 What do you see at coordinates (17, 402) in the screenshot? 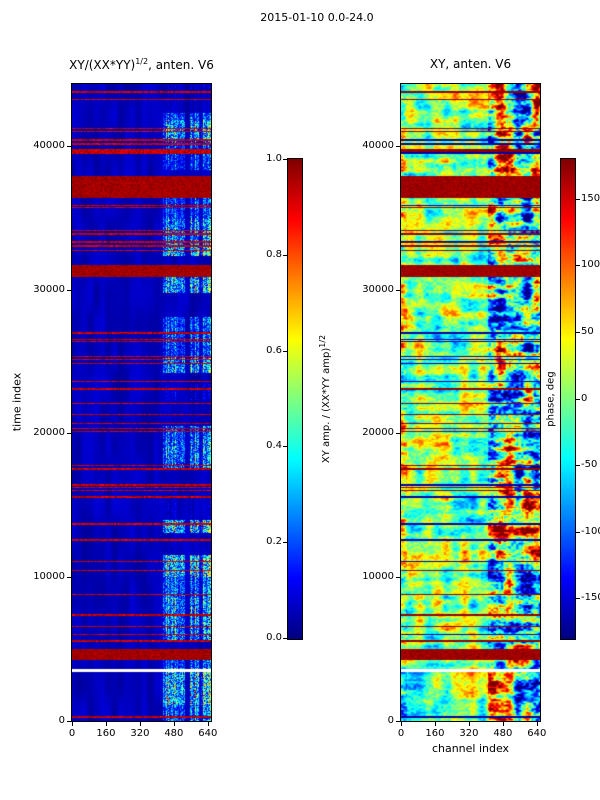
I see `time-axis-label: time index` at bounding box center [17, 402].